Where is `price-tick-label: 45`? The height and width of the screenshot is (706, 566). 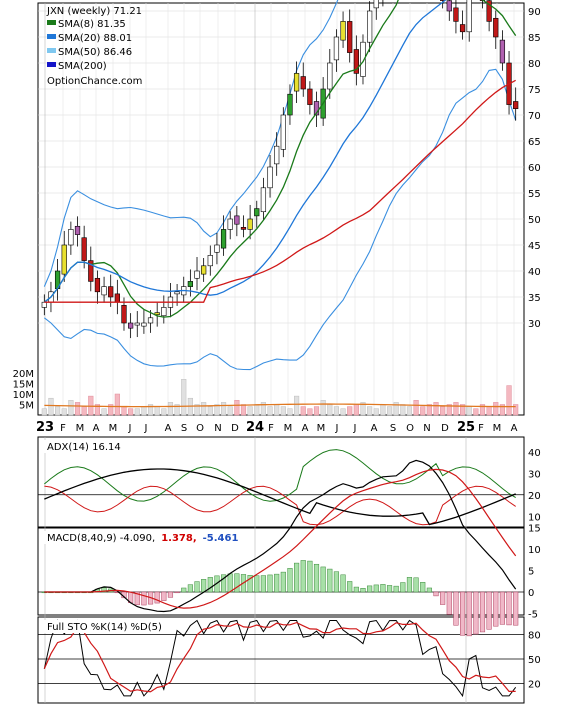 price-tick-label: 45 is located at coordinates (534, 246).